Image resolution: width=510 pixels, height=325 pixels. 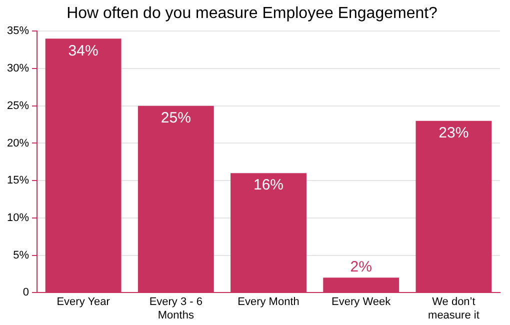 What do you see at coordinates (269, 302) in the screenshot?
I see `x-tick-label: Every Month` at bounding box center [269, 302].